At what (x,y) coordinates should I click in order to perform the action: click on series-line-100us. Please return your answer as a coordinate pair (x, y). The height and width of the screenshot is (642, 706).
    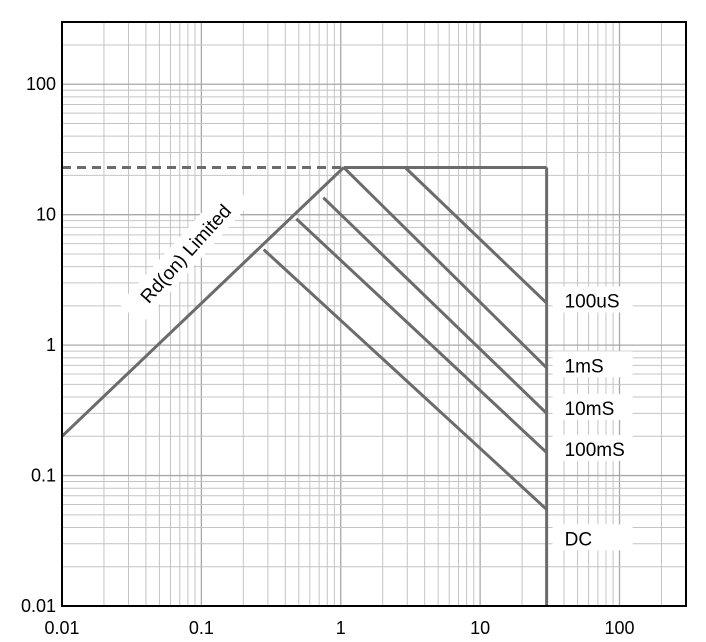
    Looking at the image, I should click on (476, 235).